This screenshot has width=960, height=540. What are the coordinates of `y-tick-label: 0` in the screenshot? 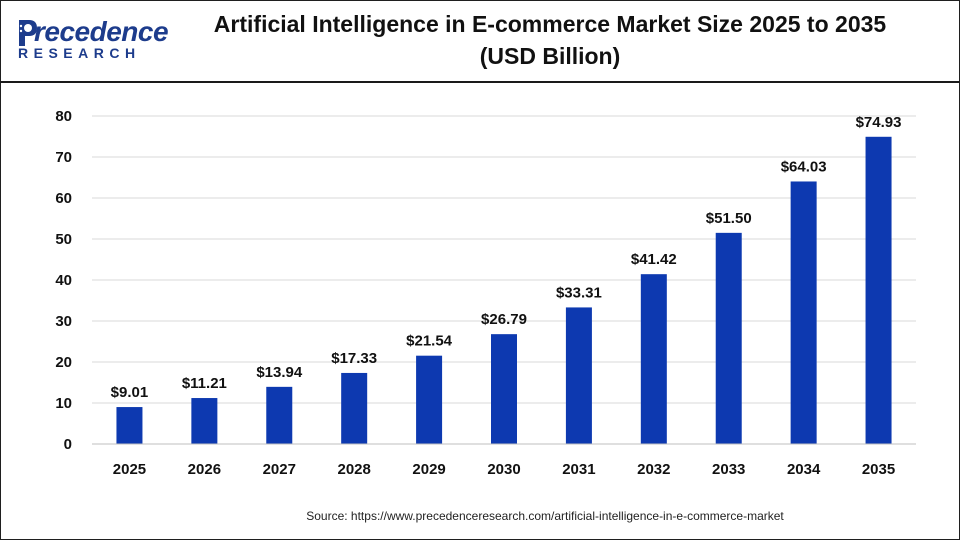 It's located at (68, 444).